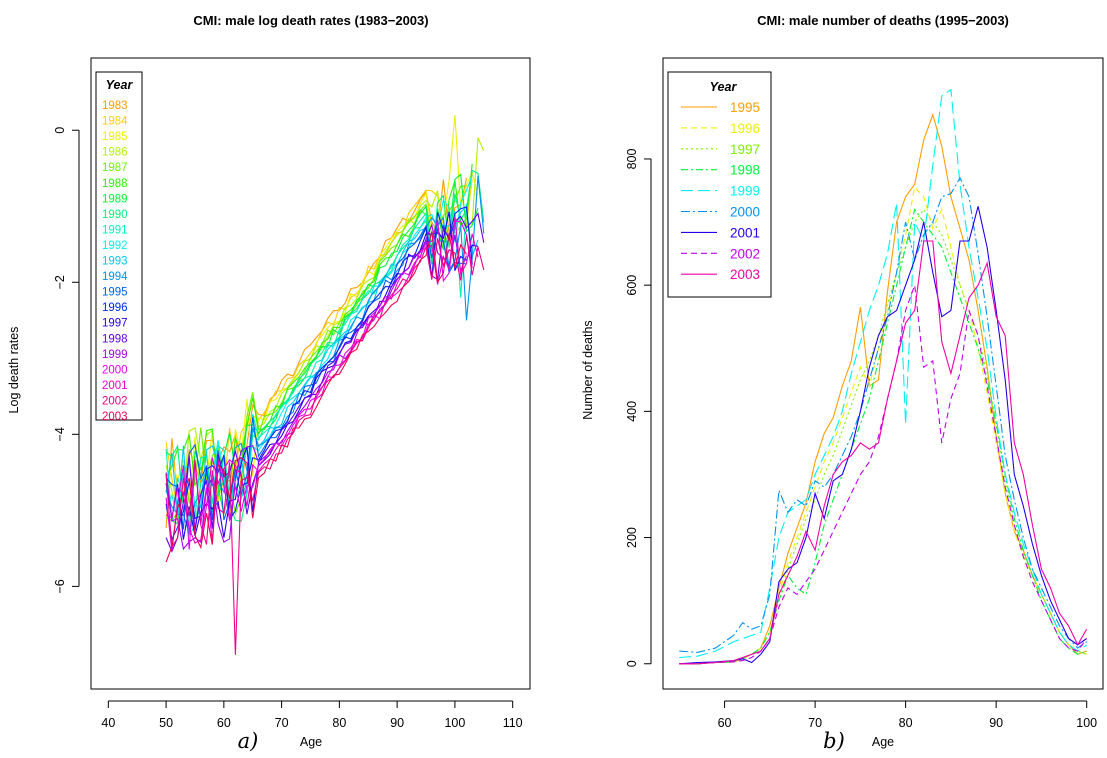 The width and height of the screenshot is (1107, 758). What do you see at coordinates (115, 184) in the screenshot?
I see `chart-a-legend-item-1988: 1988` at bounding box center [115, 184].